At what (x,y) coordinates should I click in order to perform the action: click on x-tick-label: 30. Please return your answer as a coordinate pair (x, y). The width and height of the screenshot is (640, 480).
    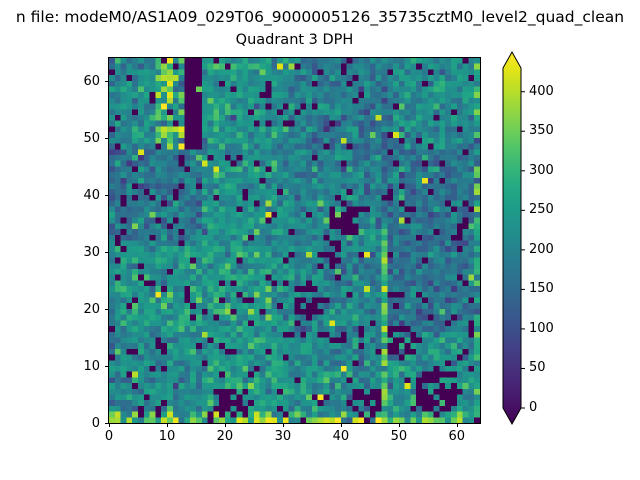
    Looking at the image, I should click on (283, 436).